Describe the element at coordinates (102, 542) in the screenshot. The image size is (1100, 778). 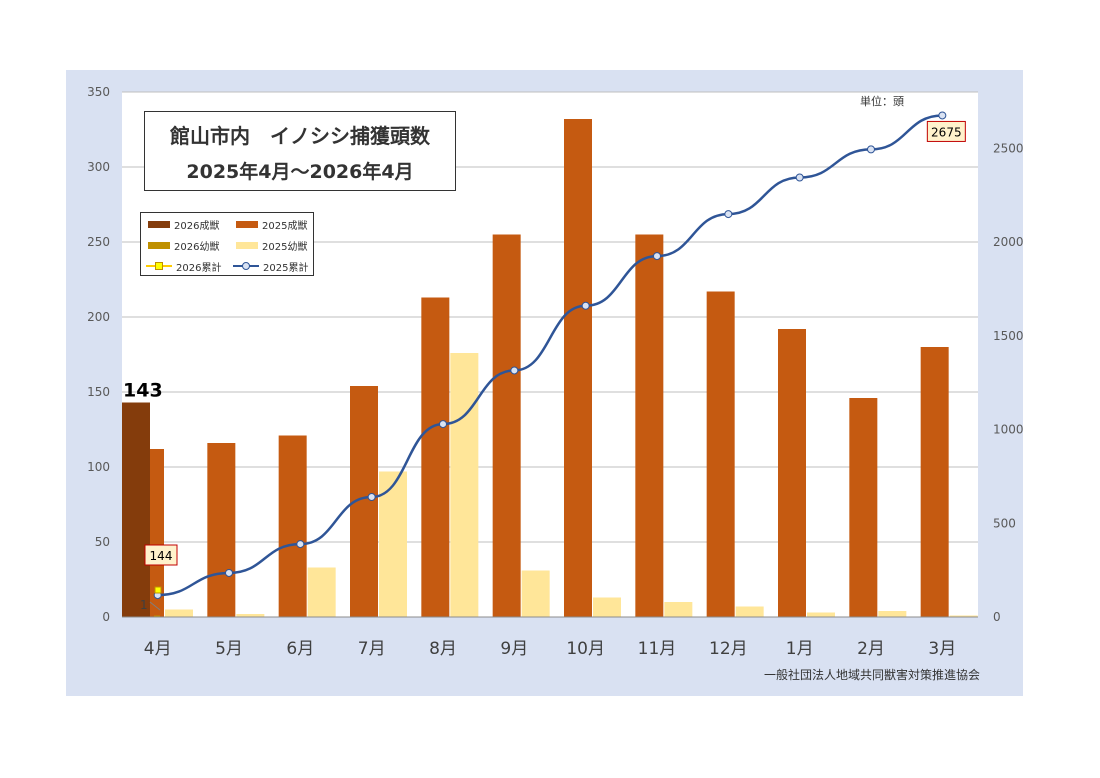
I see `y-tick-label: 50` at that location.